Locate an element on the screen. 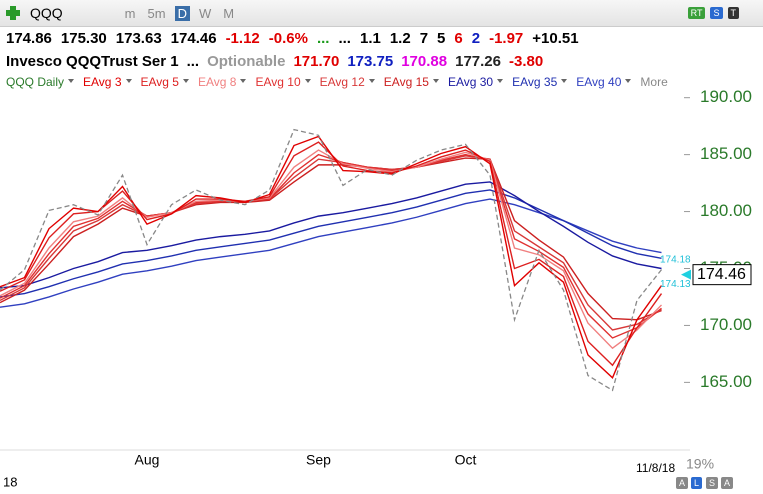 This screenshot has width=763, height=494. info-field: Invesco QQQTrust Ser 1 is located at coordinates (92, 61).